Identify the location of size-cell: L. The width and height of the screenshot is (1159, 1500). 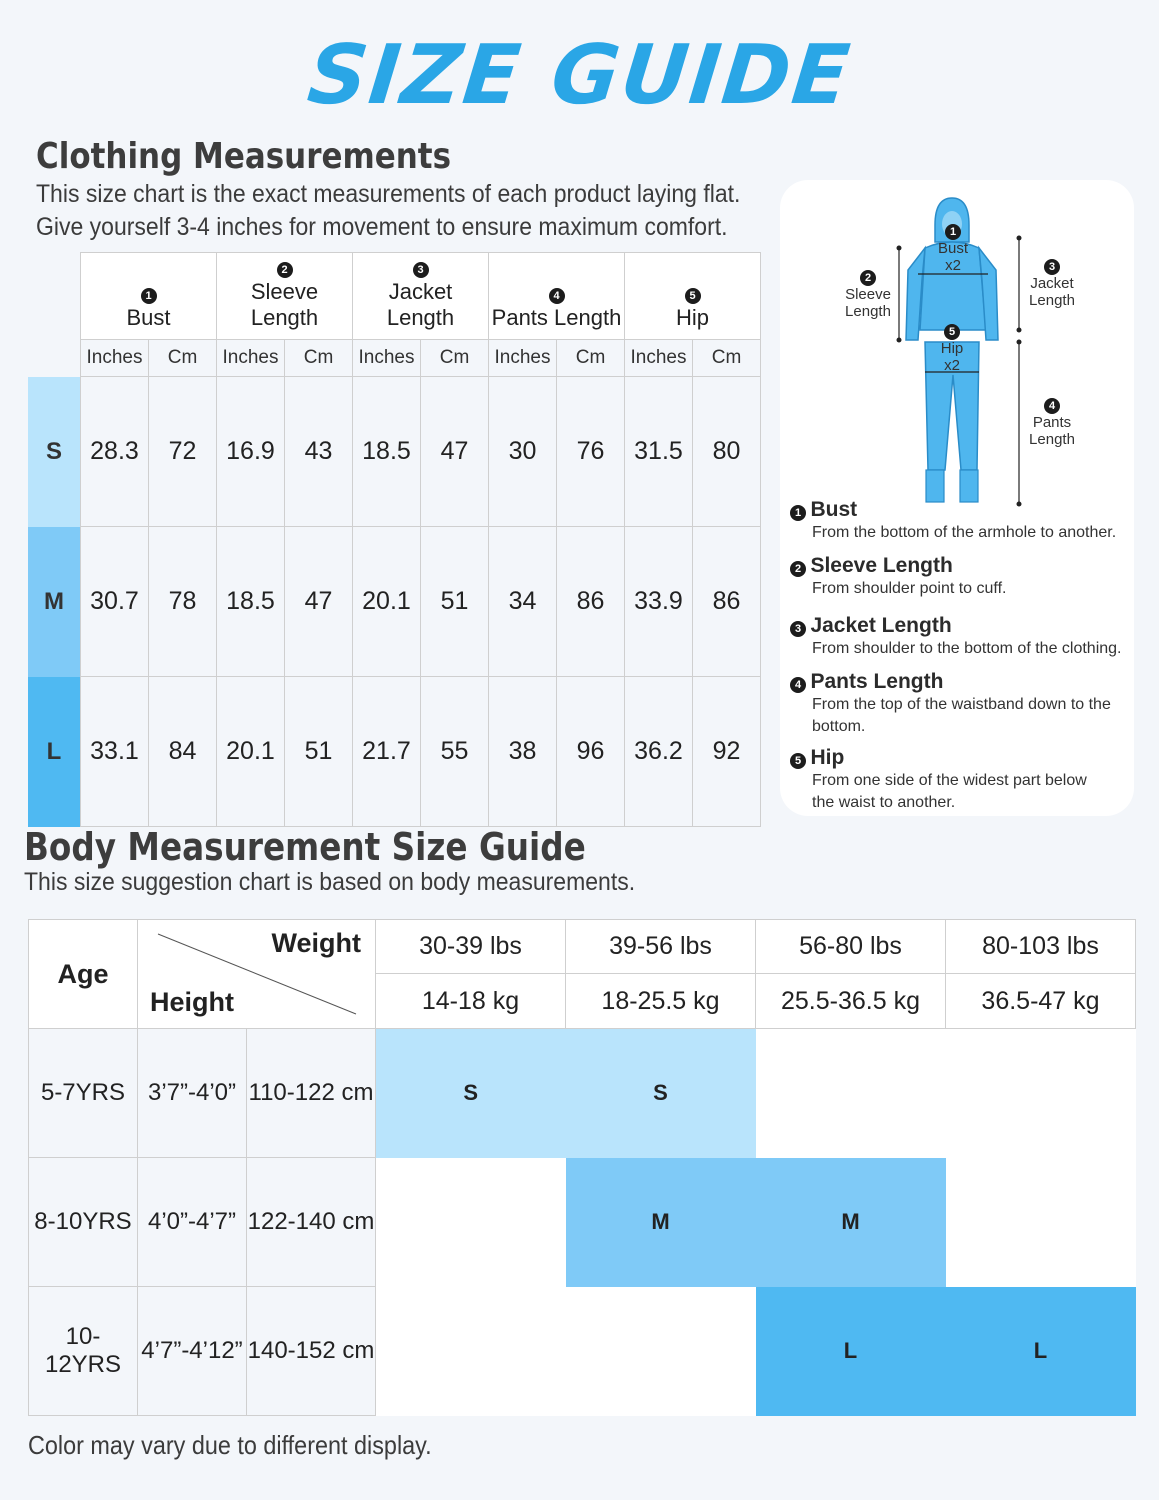
(1040, 1351).